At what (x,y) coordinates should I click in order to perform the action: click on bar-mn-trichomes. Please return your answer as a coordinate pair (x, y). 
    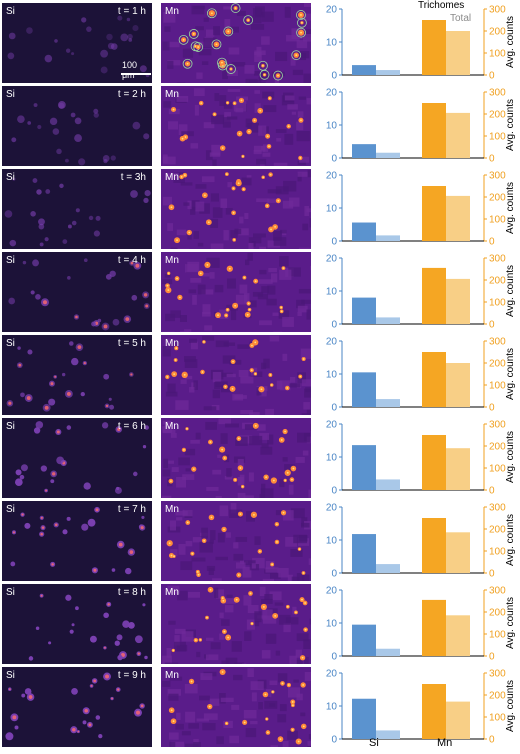
    Looking at the image, I should click on (434, 462).